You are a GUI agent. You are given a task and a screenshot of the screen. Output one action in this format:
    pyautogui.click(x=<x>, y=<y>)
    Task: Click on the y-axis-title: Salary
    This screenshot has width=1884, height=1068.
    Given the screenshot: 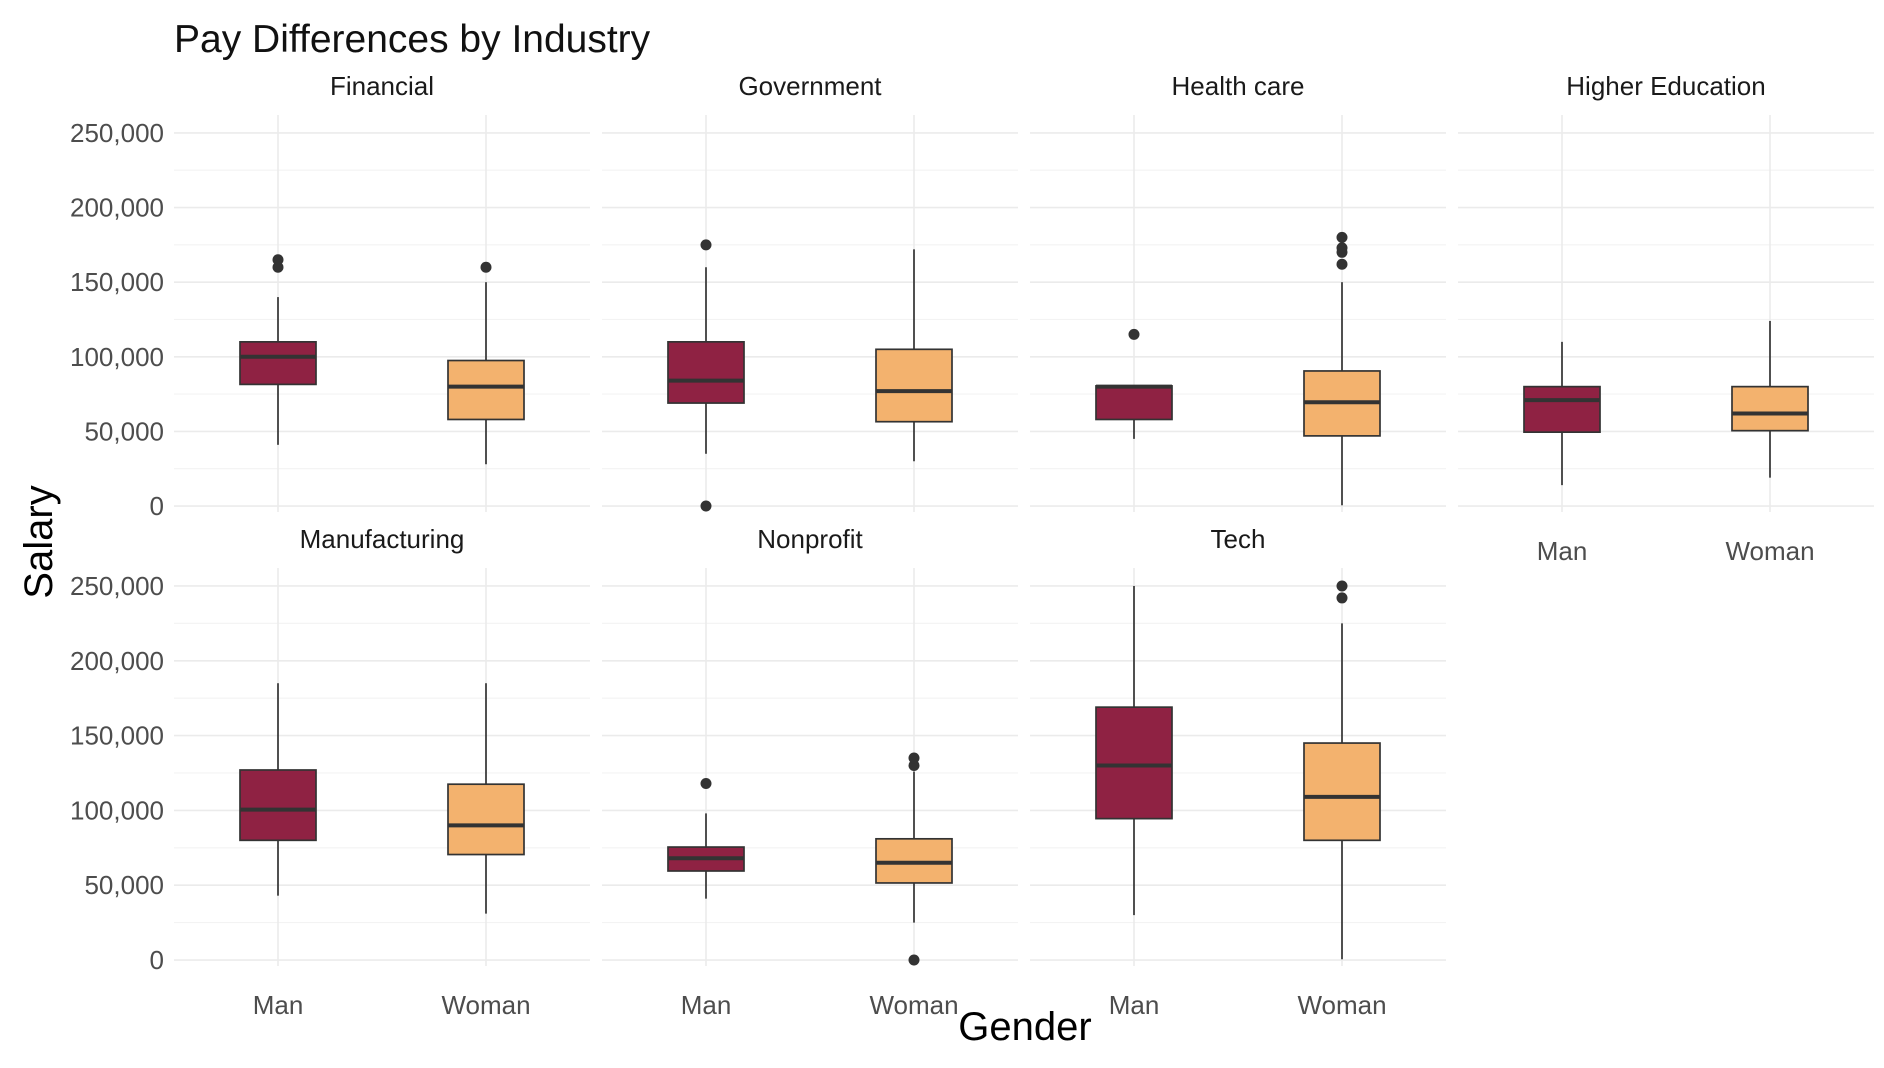 What is the action you would take?
    pyautogui.click(x=39, y=541)
    